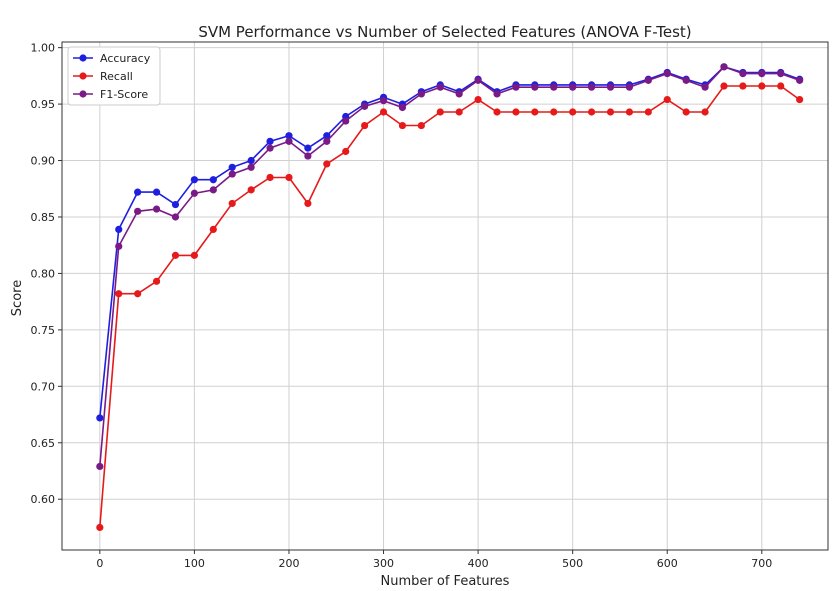 The image size is (836, 591). I want to click on legend-label-f1-score: F1-Score, so click(124, 94).